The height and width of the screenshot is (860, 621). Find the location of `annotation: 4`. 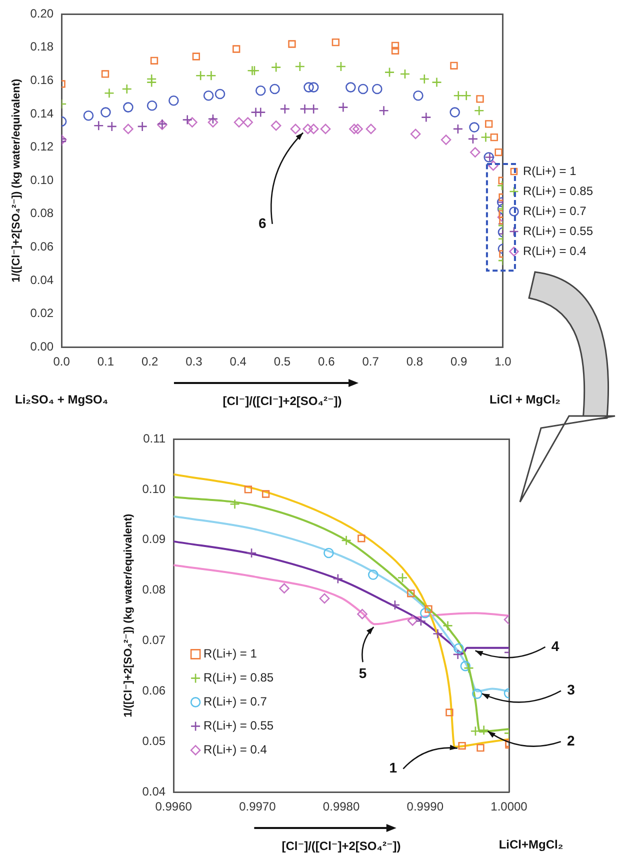

annotation: 4 is located at coordinates (555, 646).